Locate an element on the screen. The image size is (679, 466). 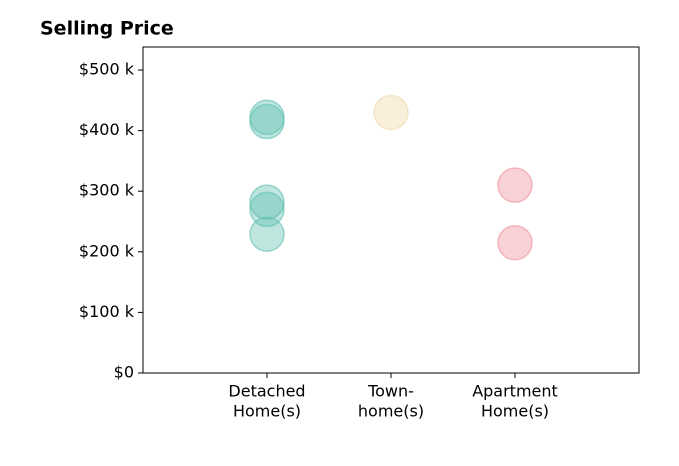
chart-title: Selling Price is located at coordinates (107, 29).